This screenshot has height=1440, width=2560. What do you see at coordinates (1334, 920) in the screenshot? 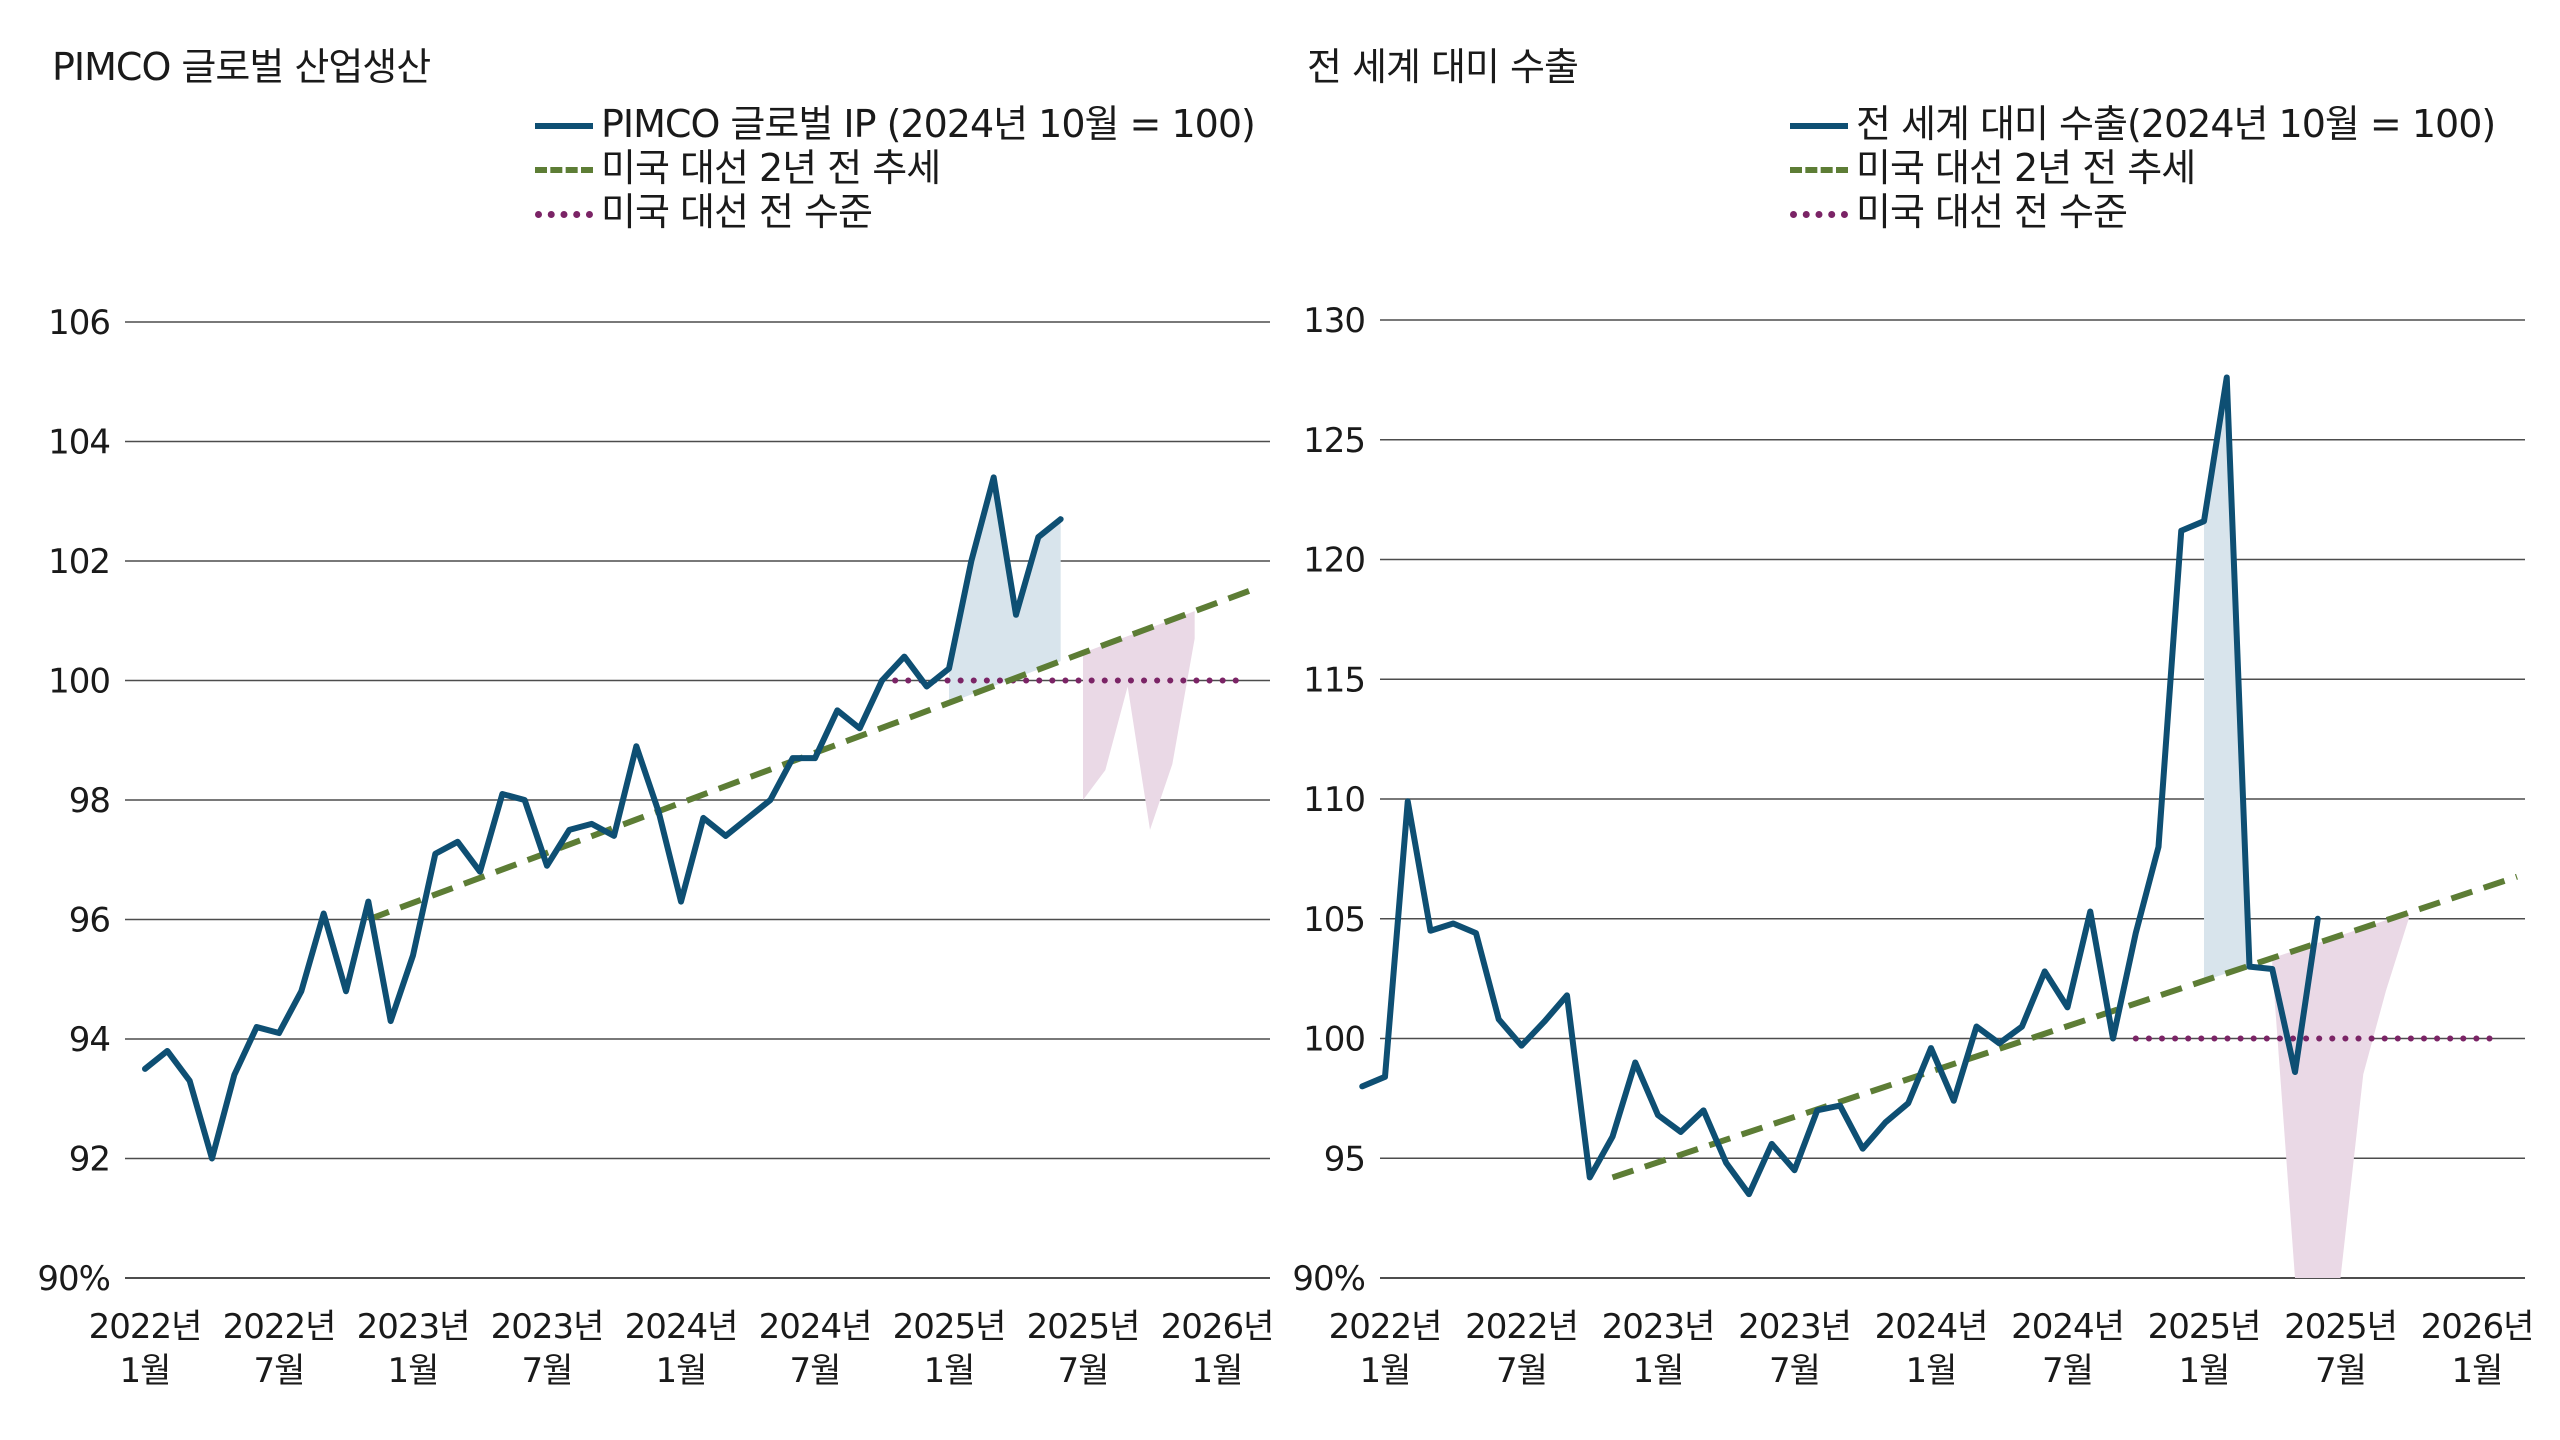
I see `y-tick-label: 105` at bounding box center [1334, 920].